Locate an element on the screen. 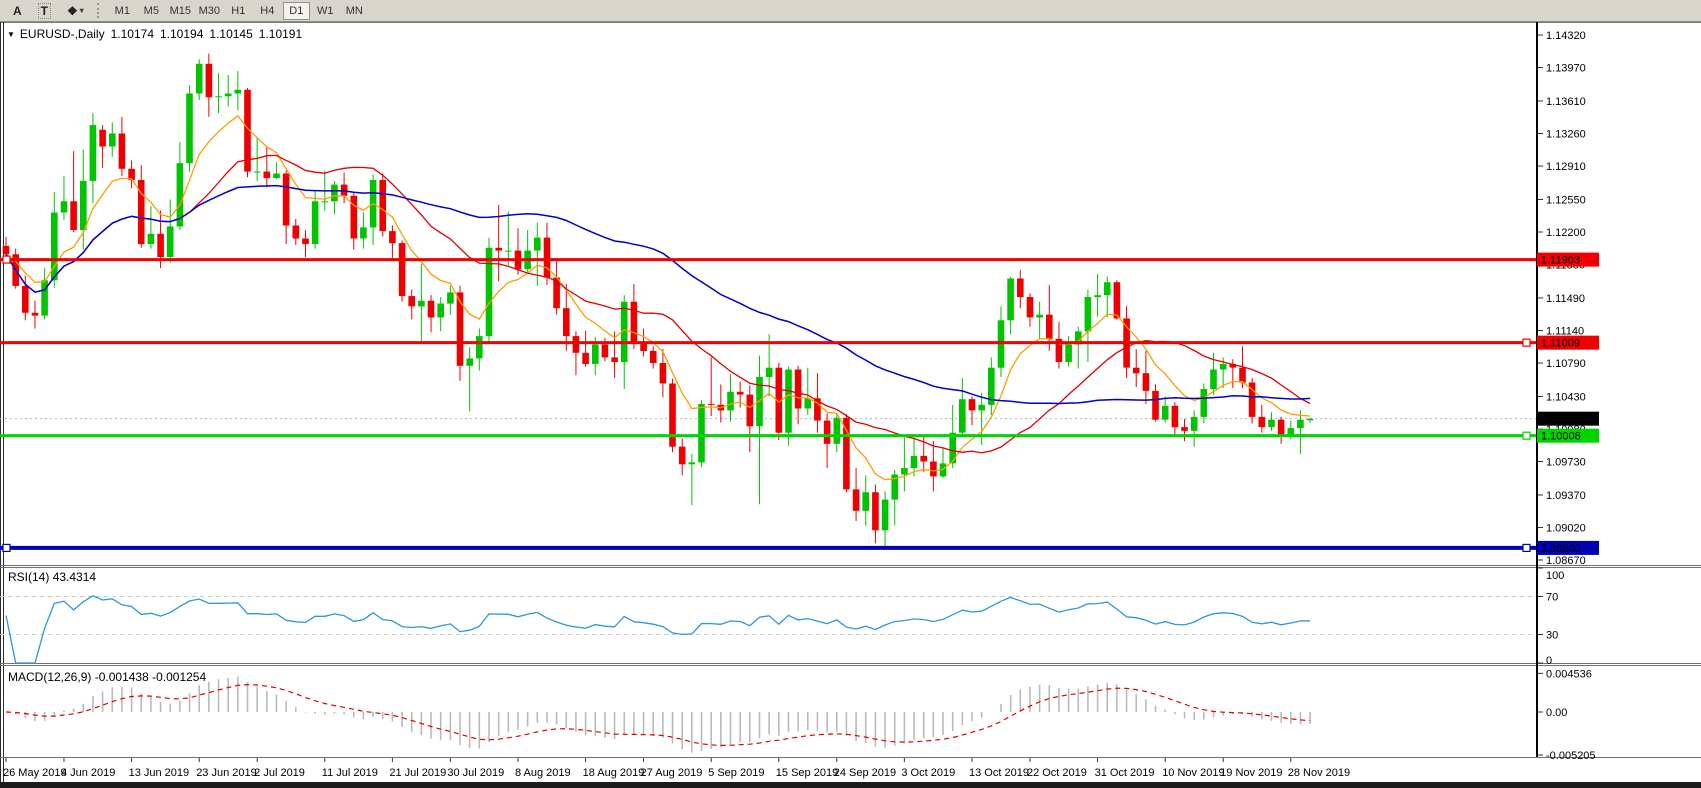  open-value: 1.10174 is located at coordinates (132, 34).